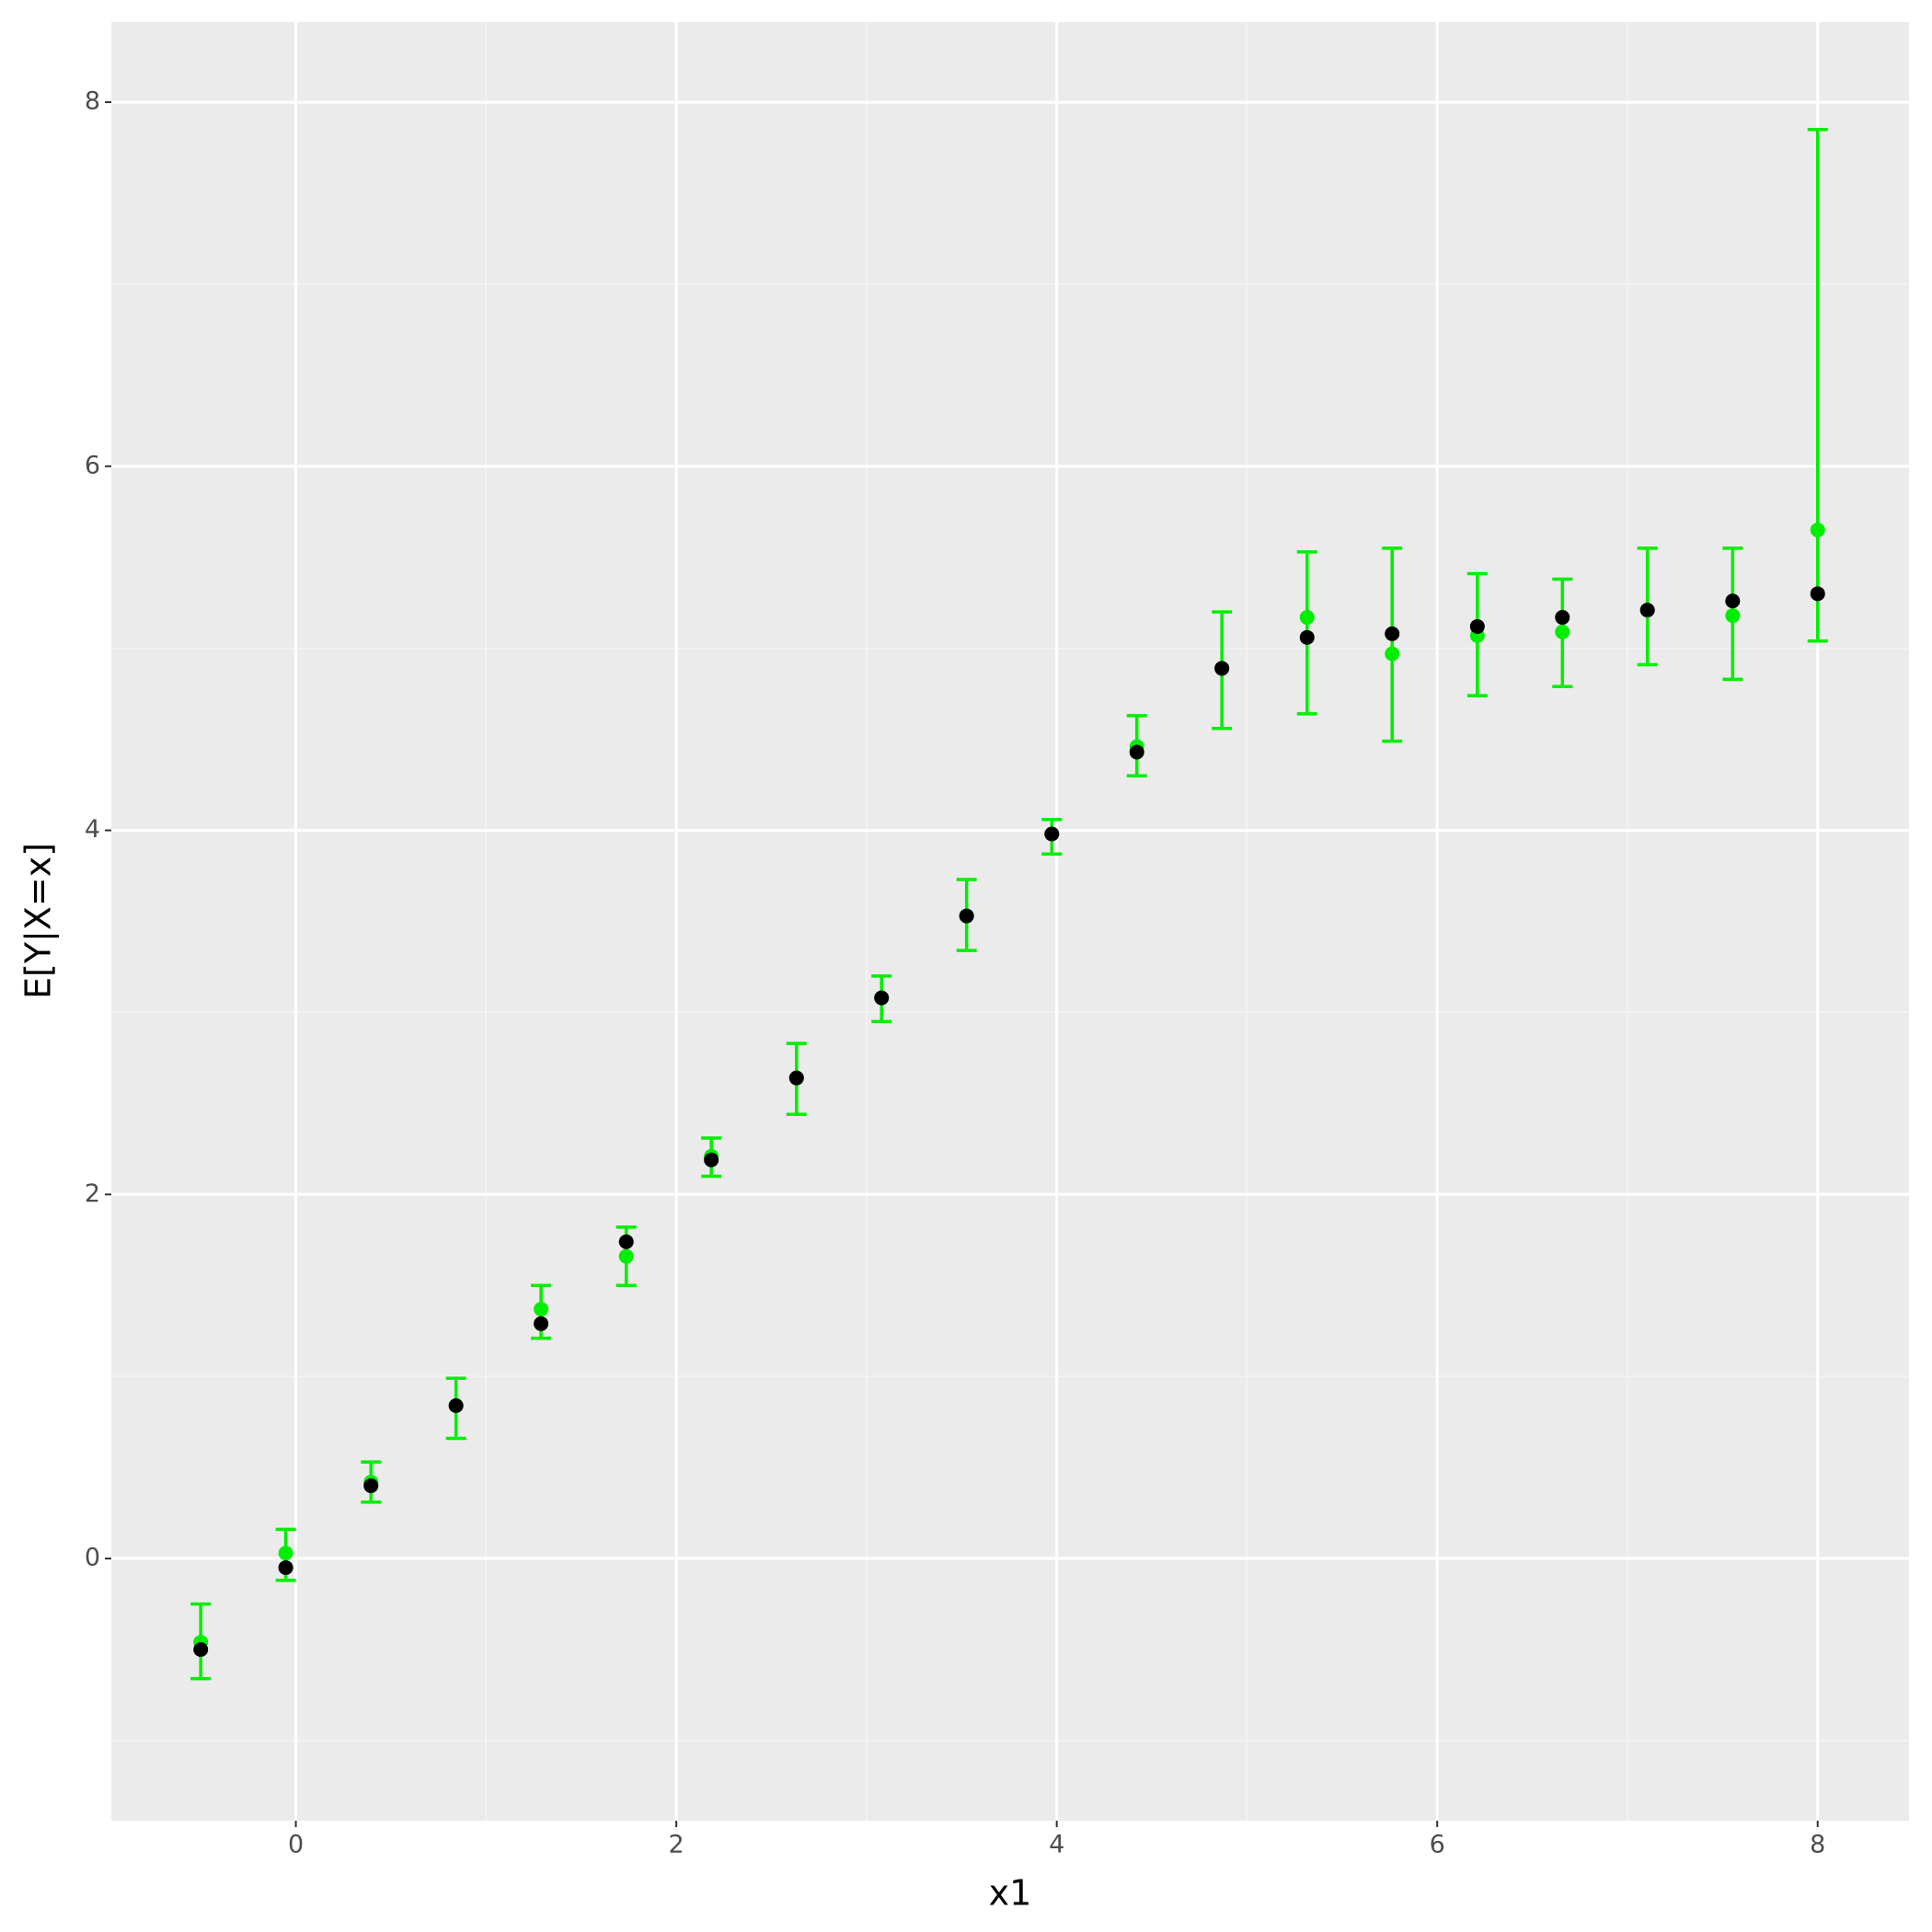  Describe the element at coordinates (92, 1193) in the screenshot. I see `y-tick-label: 2` at that location.